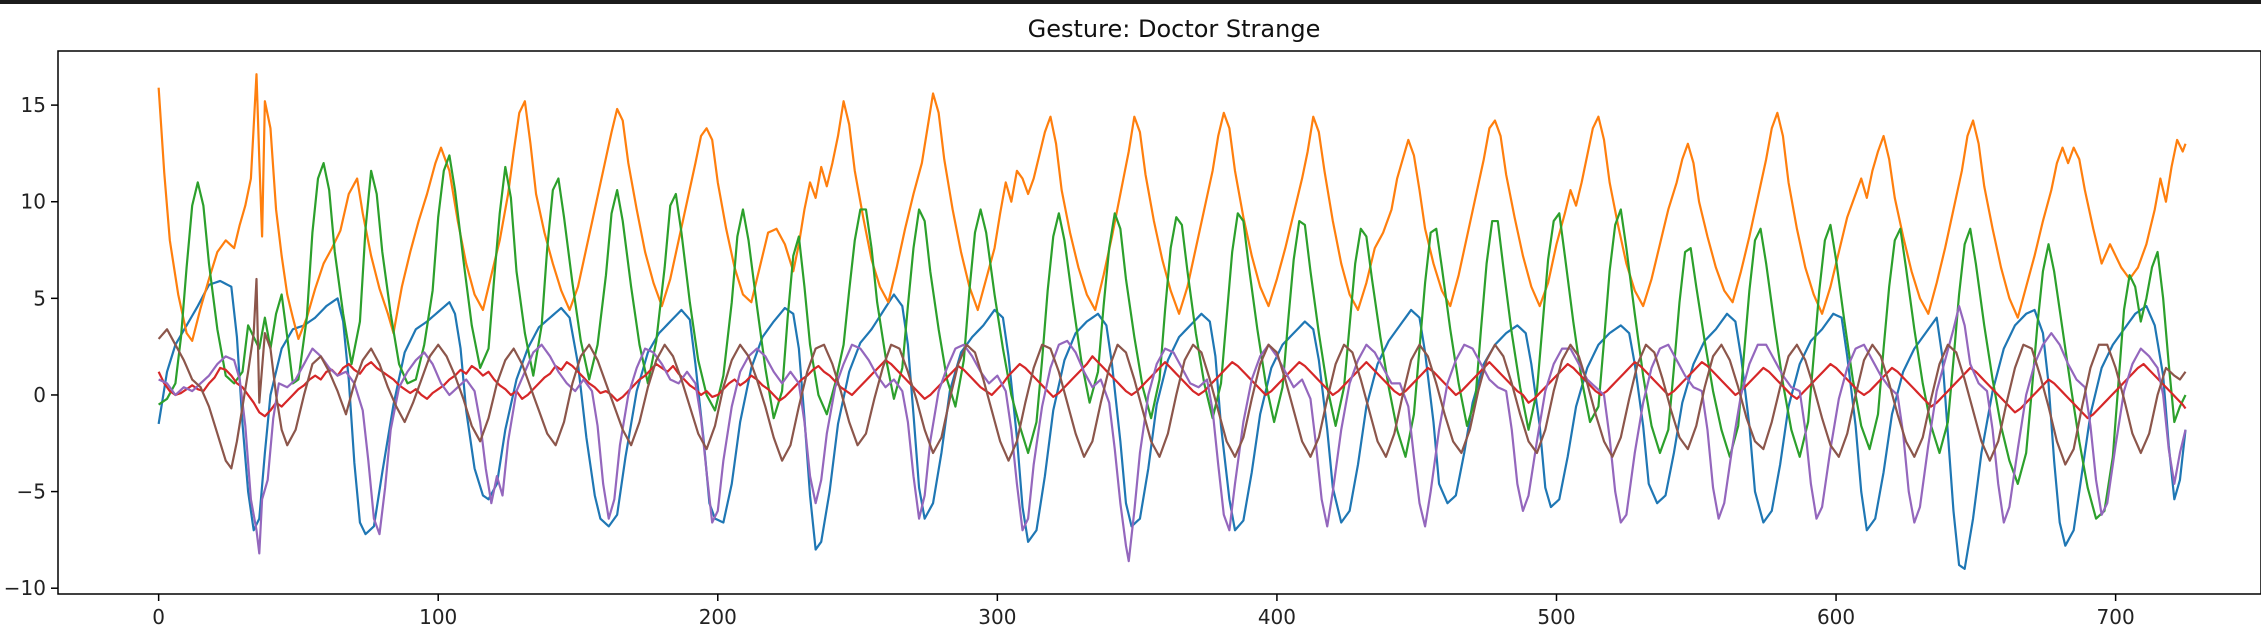  I want to click on x-tick-label: 200, so click(718, 617).